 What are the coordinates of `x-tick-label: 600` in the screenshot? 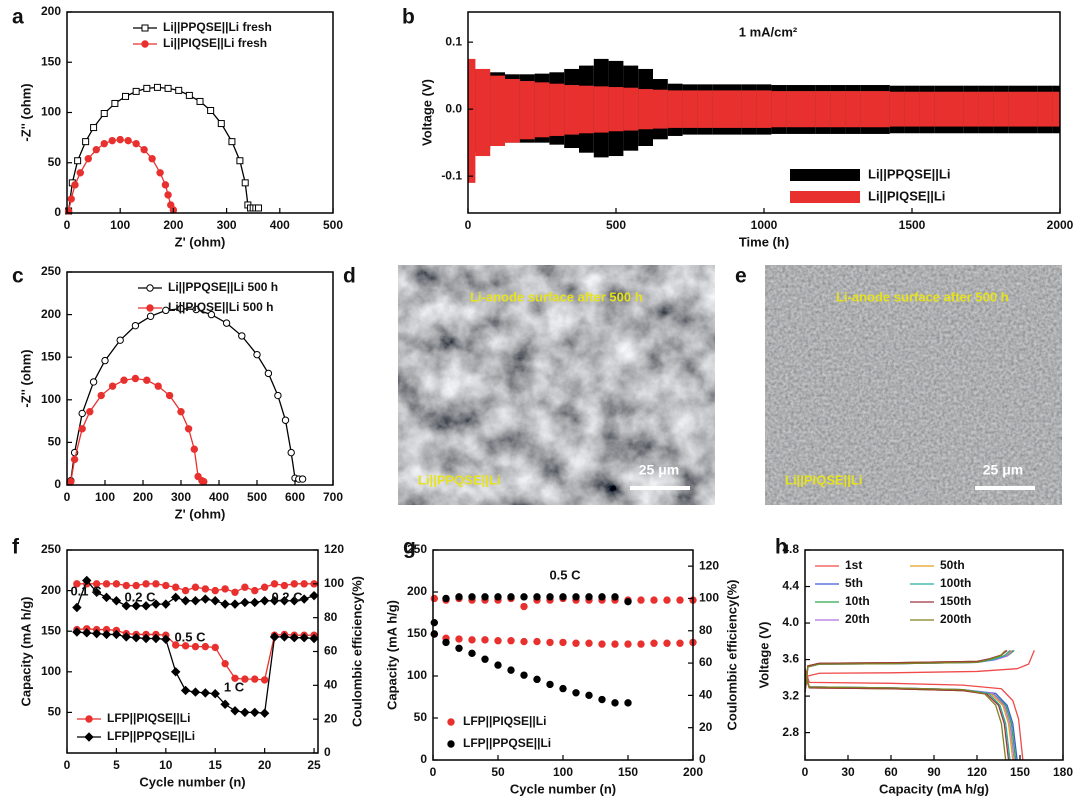 It's located at (295, 497).